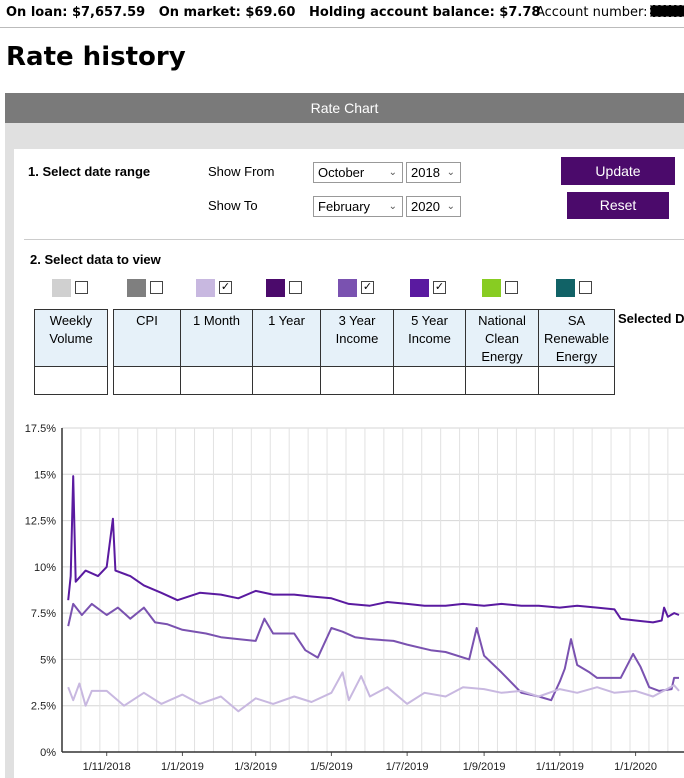  Describe the element at coordinates (618, 171) in the screenshot. I see `update-button: Update` at that location.